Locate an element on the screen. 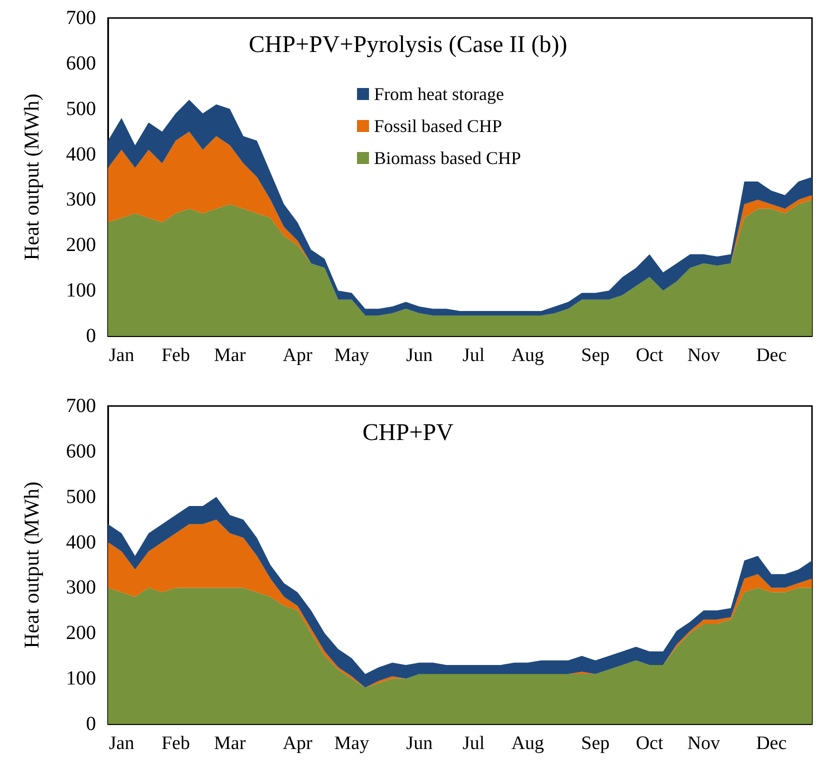 The image size is (816, 768). text: CHP+PV is located at coordinates (408, 433).